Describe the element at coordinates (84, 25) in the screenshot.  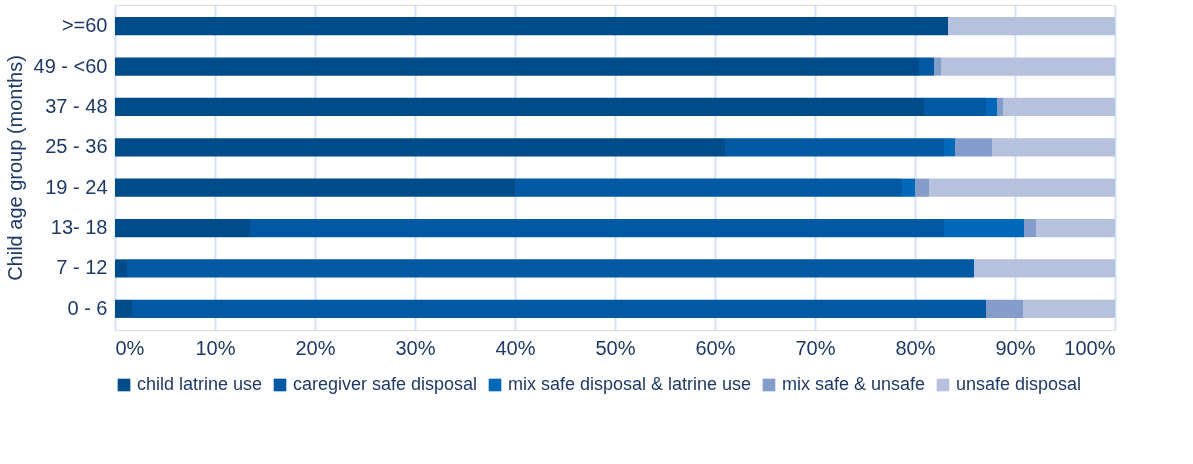
I see `y-tick-label: >=60` at that location.